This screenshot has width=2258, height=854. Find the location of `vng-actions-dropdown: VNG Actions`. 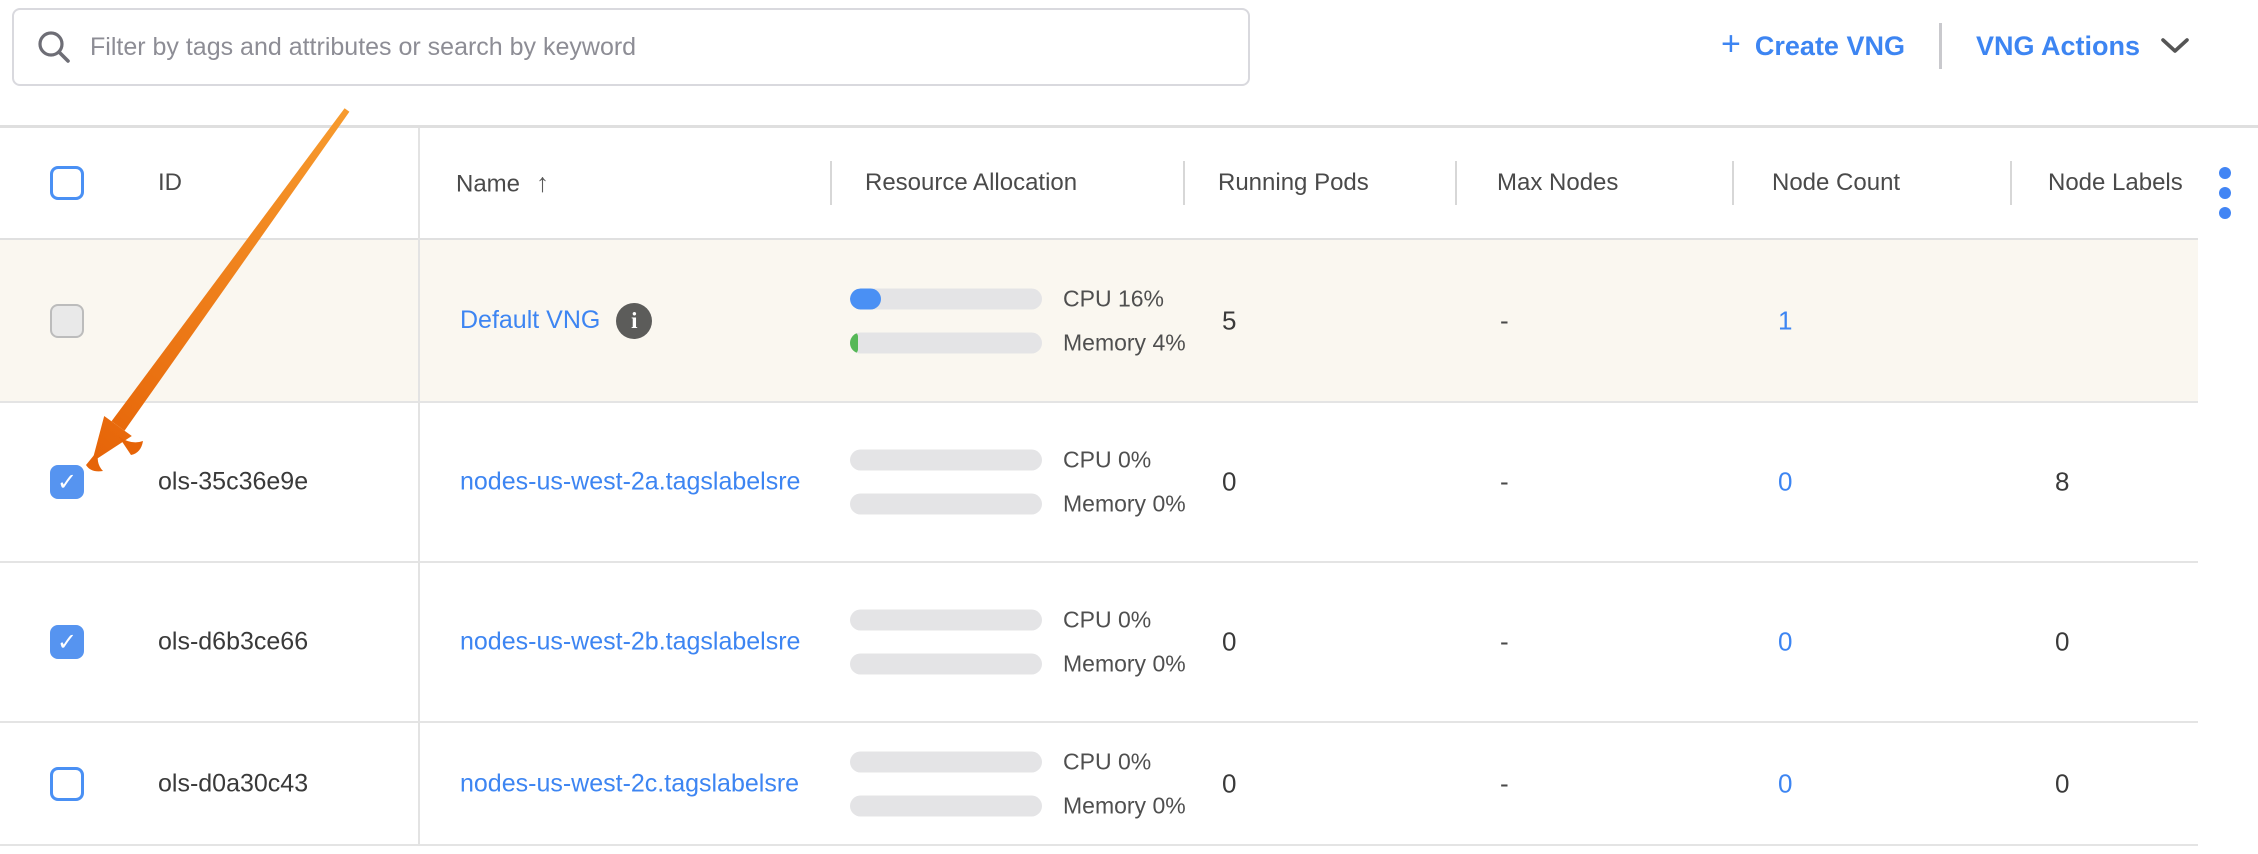

vng-actions-dropdown: VNG Actions is located at coordinates (2083, 46).